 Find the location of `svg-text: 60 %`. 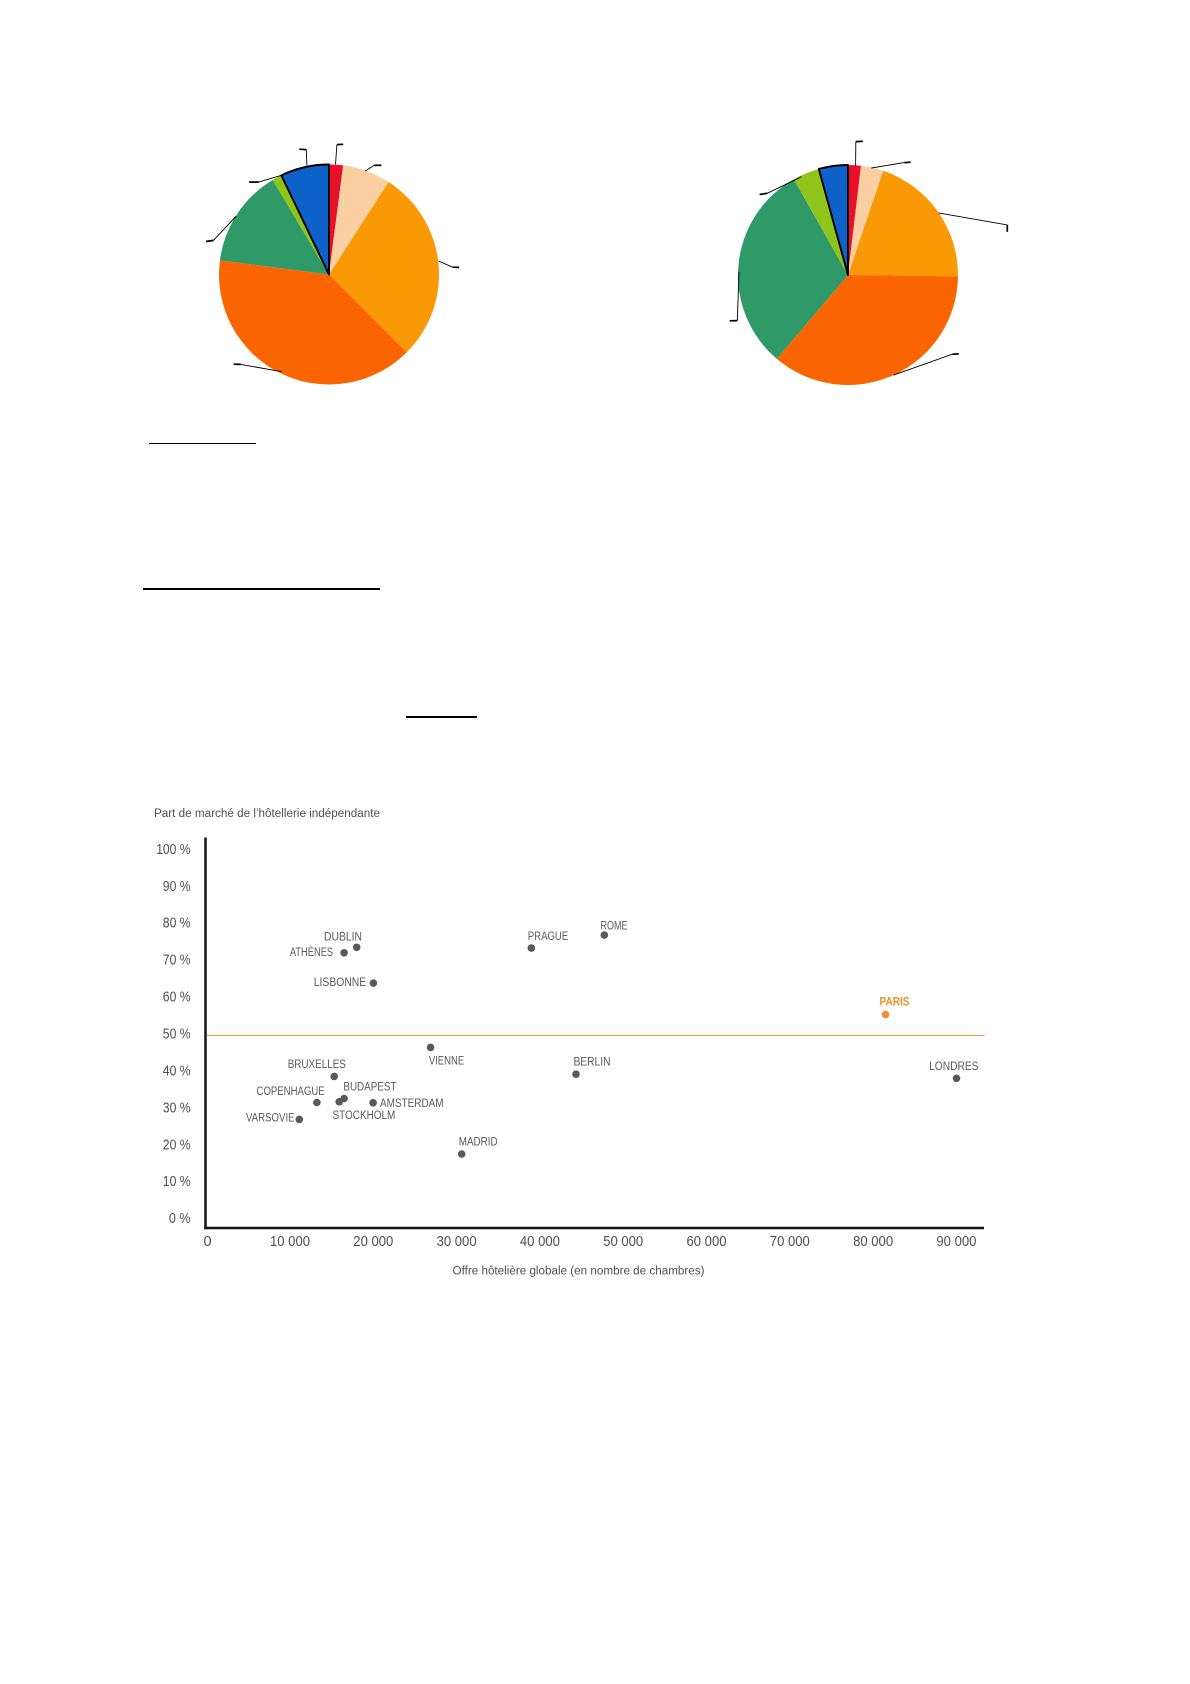

svg-text: 60 % is located at coordinates (177, 998).